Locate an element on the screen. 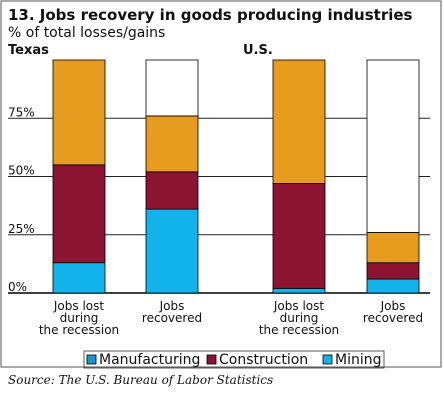 Image resolution: width=444 pixels, height=394 pixels. legend-box is located at coordinates (234, 359).